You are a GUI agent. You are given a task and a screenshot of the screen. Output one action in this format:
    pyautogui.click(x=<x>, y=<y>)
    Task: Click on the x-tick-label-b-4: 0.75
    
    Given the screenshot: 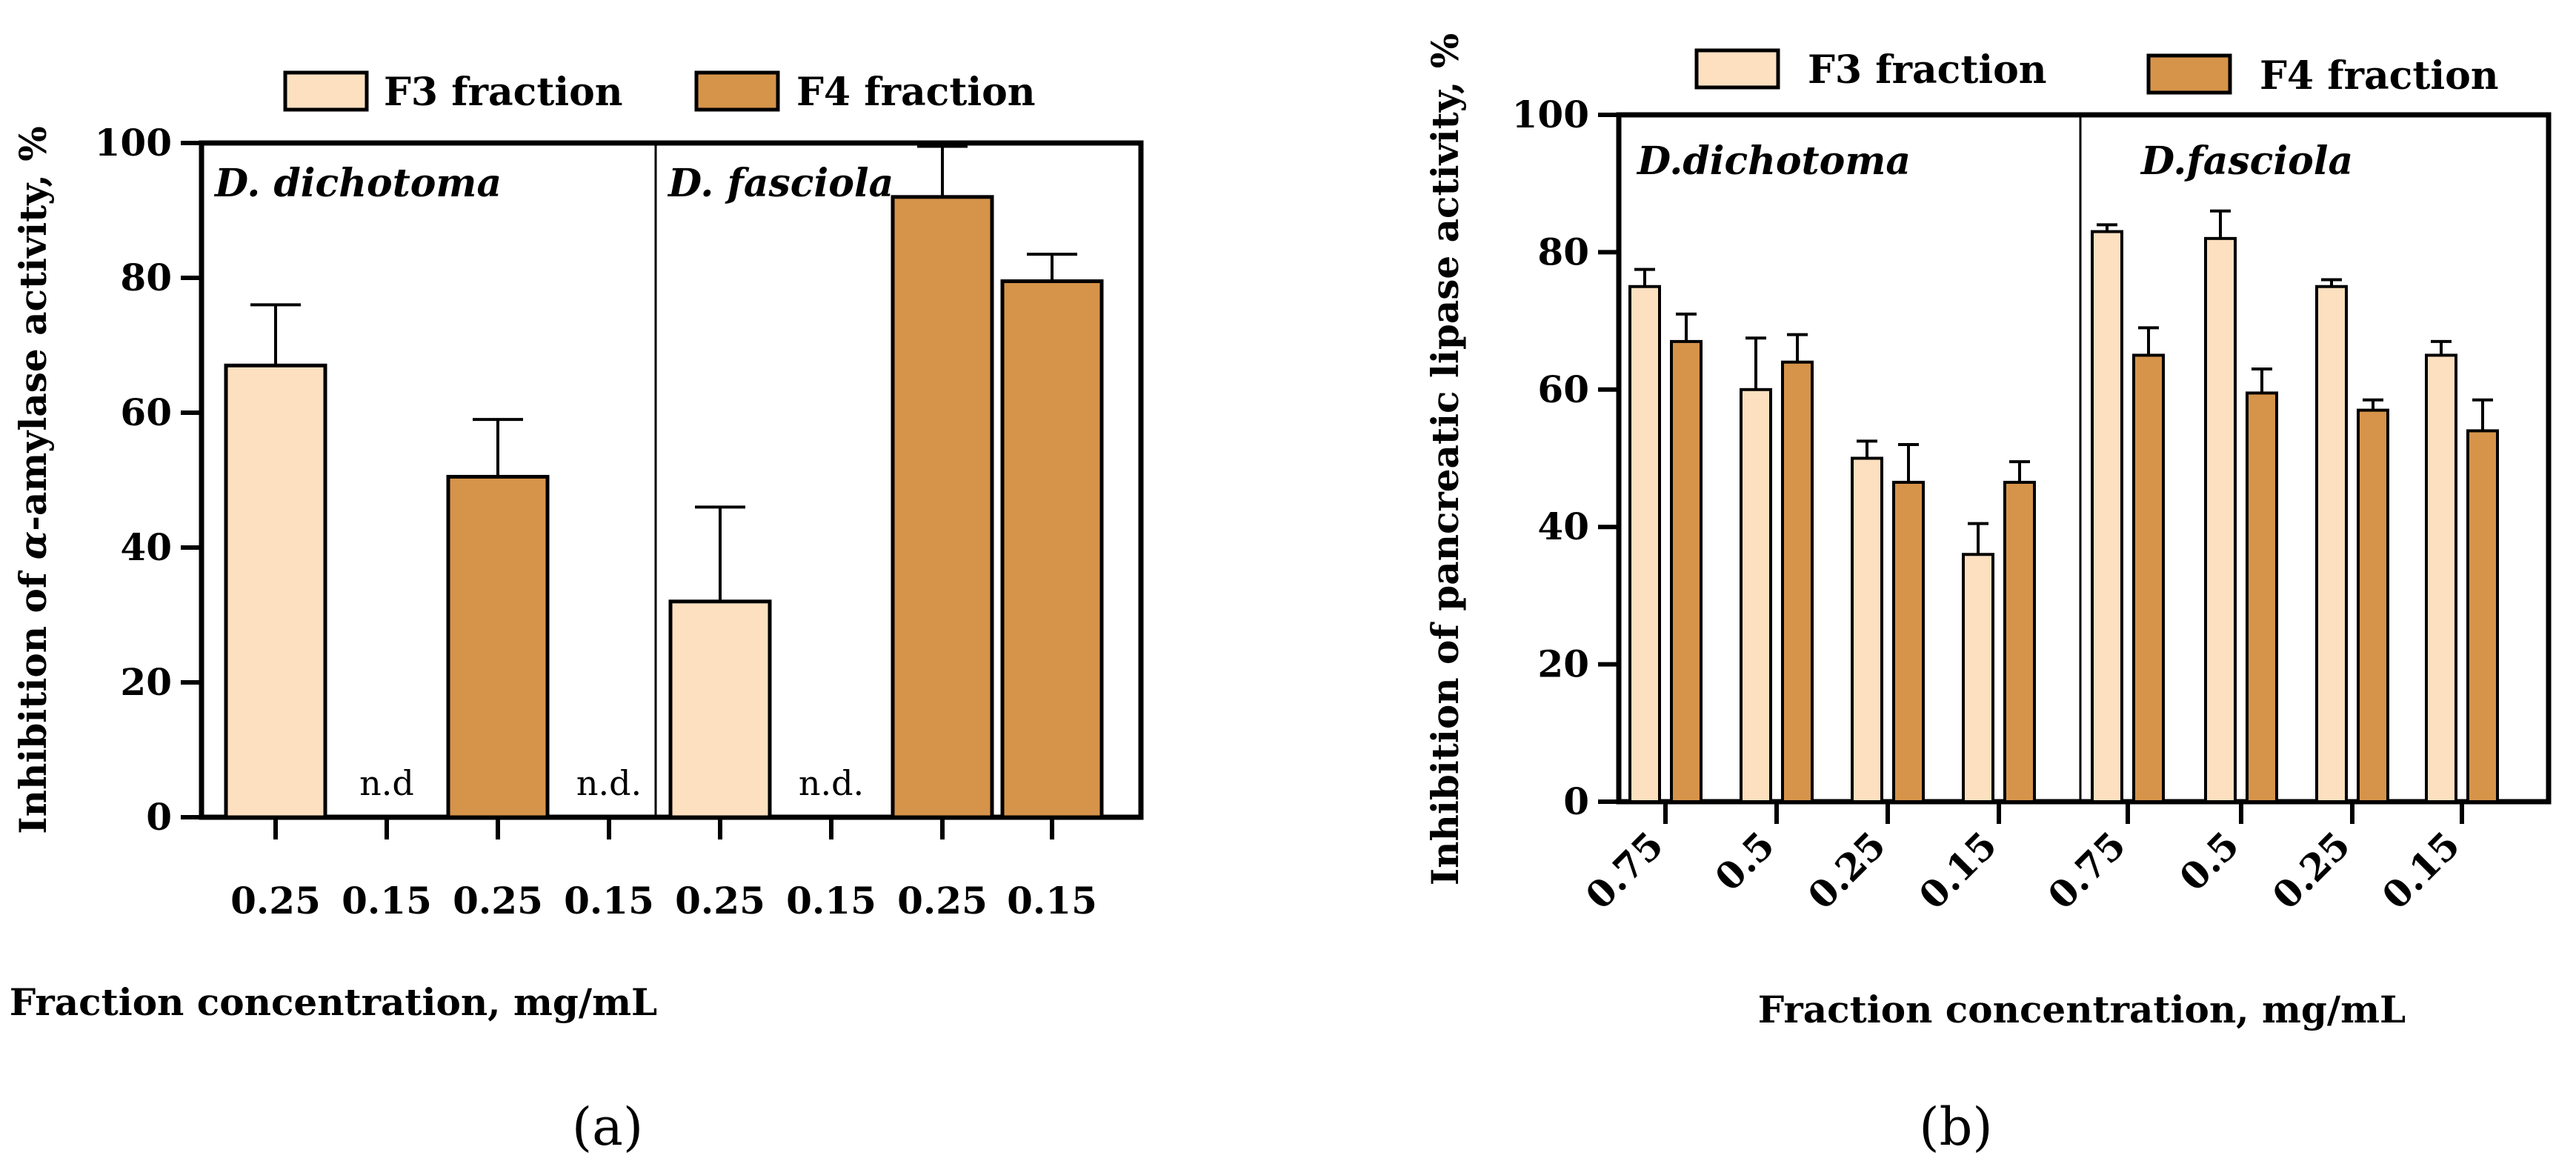 What is the action you would take?
    pyautogui.click(x=2087, y=871)
    